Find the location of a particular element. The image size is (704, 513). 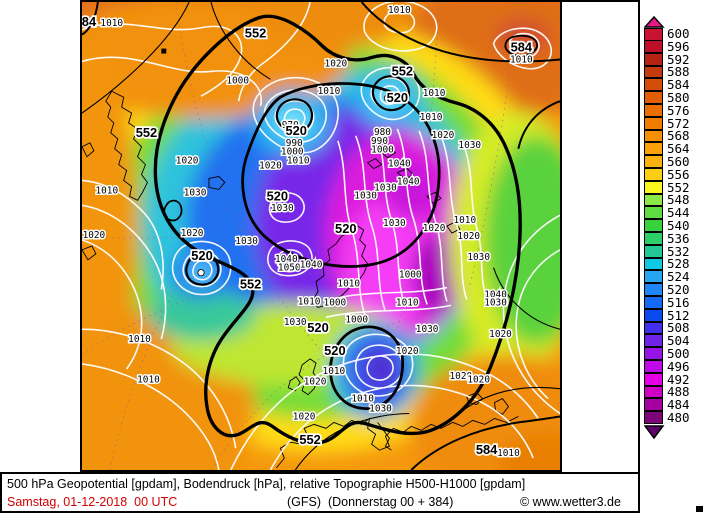

colorbar-step: 568 is located at coordinates (674, 136).